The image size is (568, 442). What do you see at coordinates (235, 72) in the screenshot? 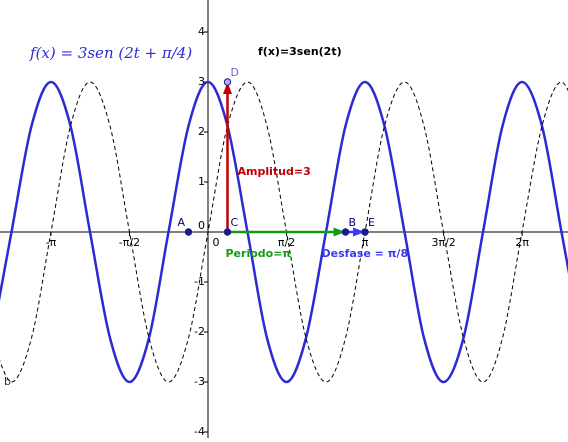
I see `point-label: D` at bounding box center [235, 72].